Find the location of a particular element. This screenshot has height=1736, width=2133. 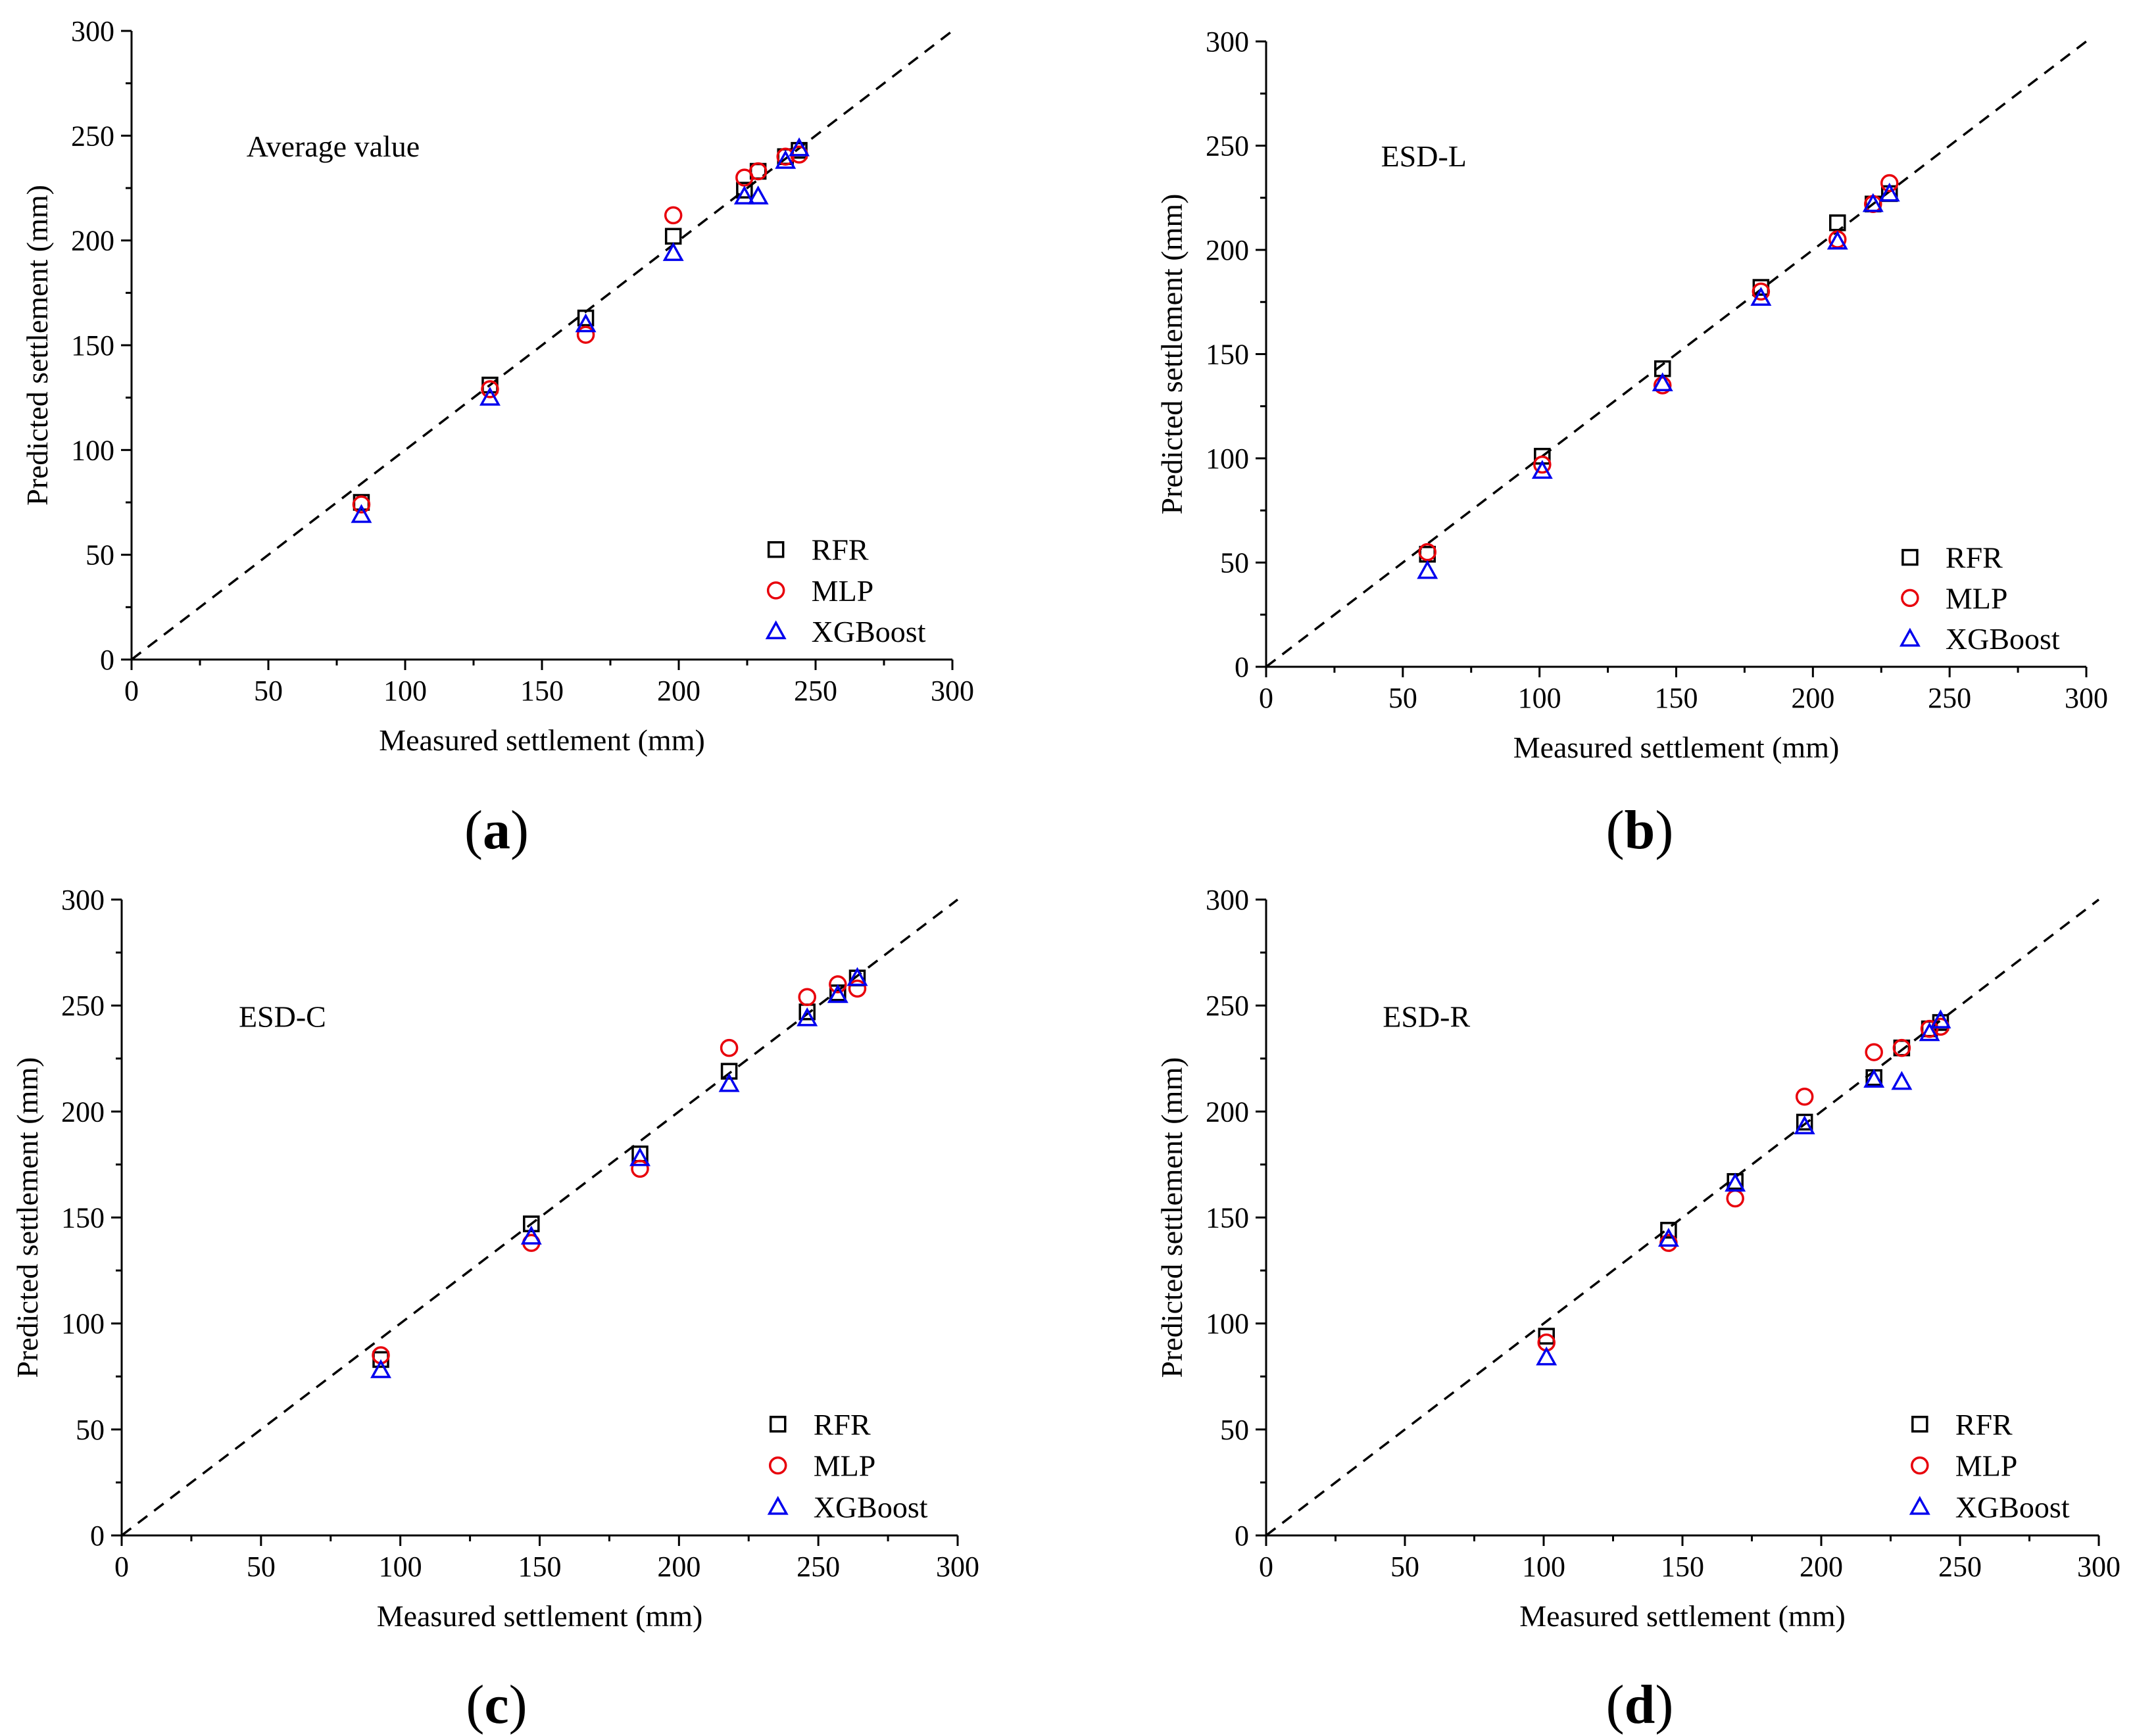

chart-annotation: ESD-L is located at coordinates (1424, 156).